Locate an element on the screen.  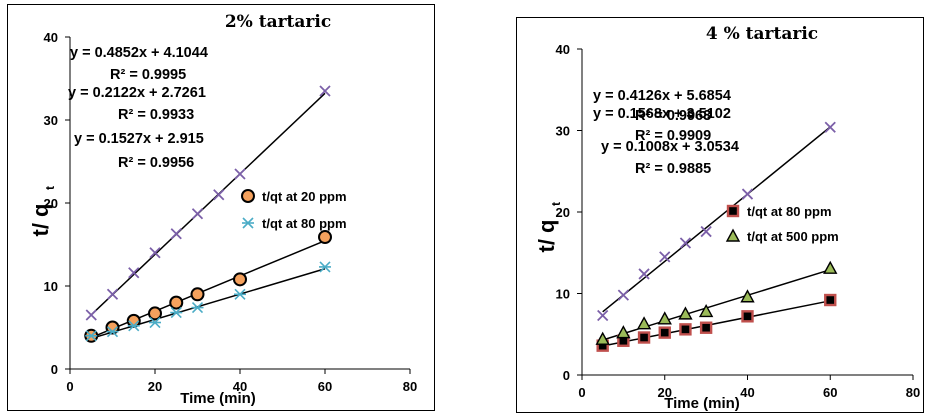
trendline-equation-2: y = 0.1008x + 3.0534 is located at coordinates (670, 147).